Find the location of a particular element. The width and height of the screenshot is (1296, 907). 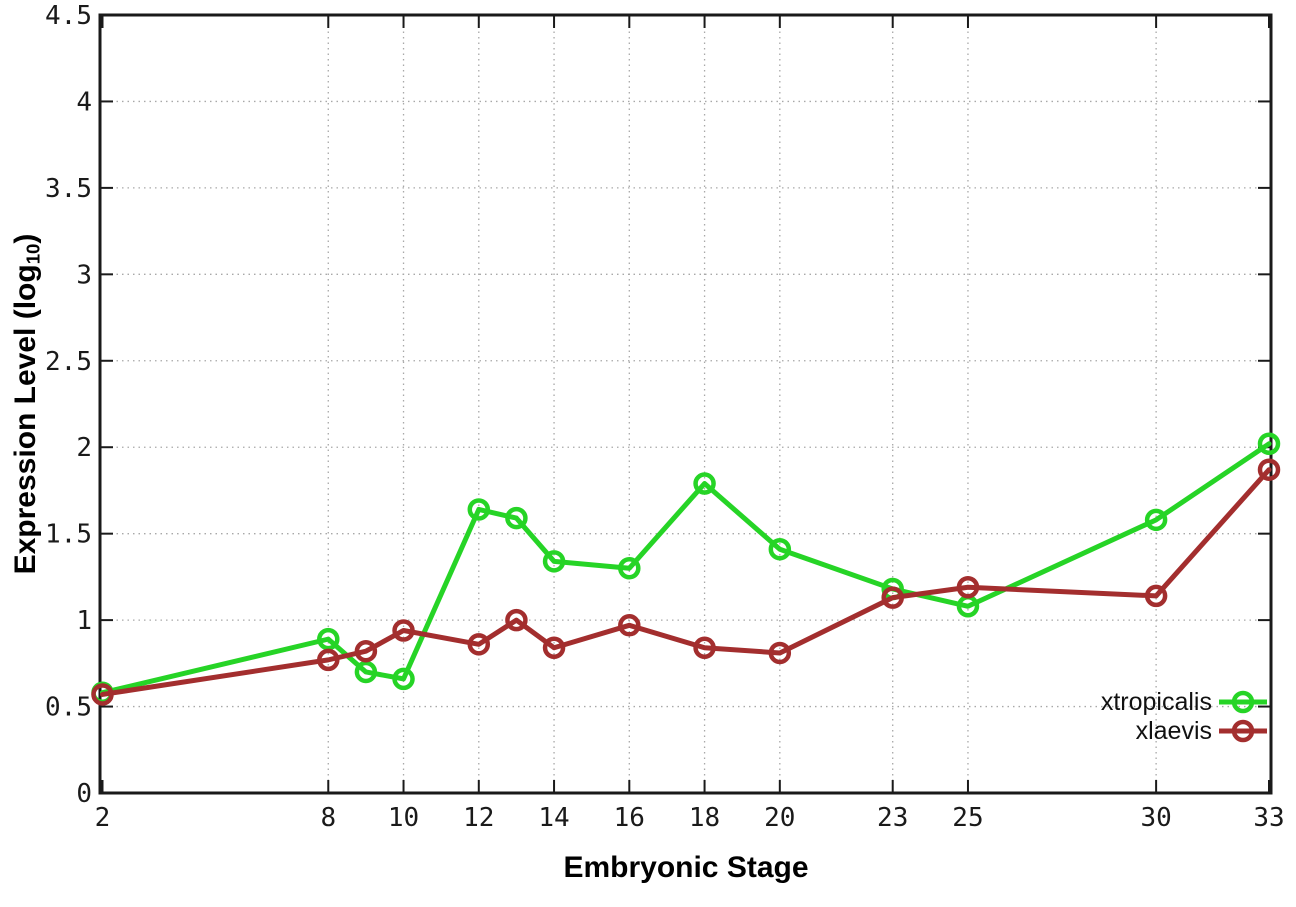

legend-label-xlaevis: xlaevis is located at coordinates (1174, 731).